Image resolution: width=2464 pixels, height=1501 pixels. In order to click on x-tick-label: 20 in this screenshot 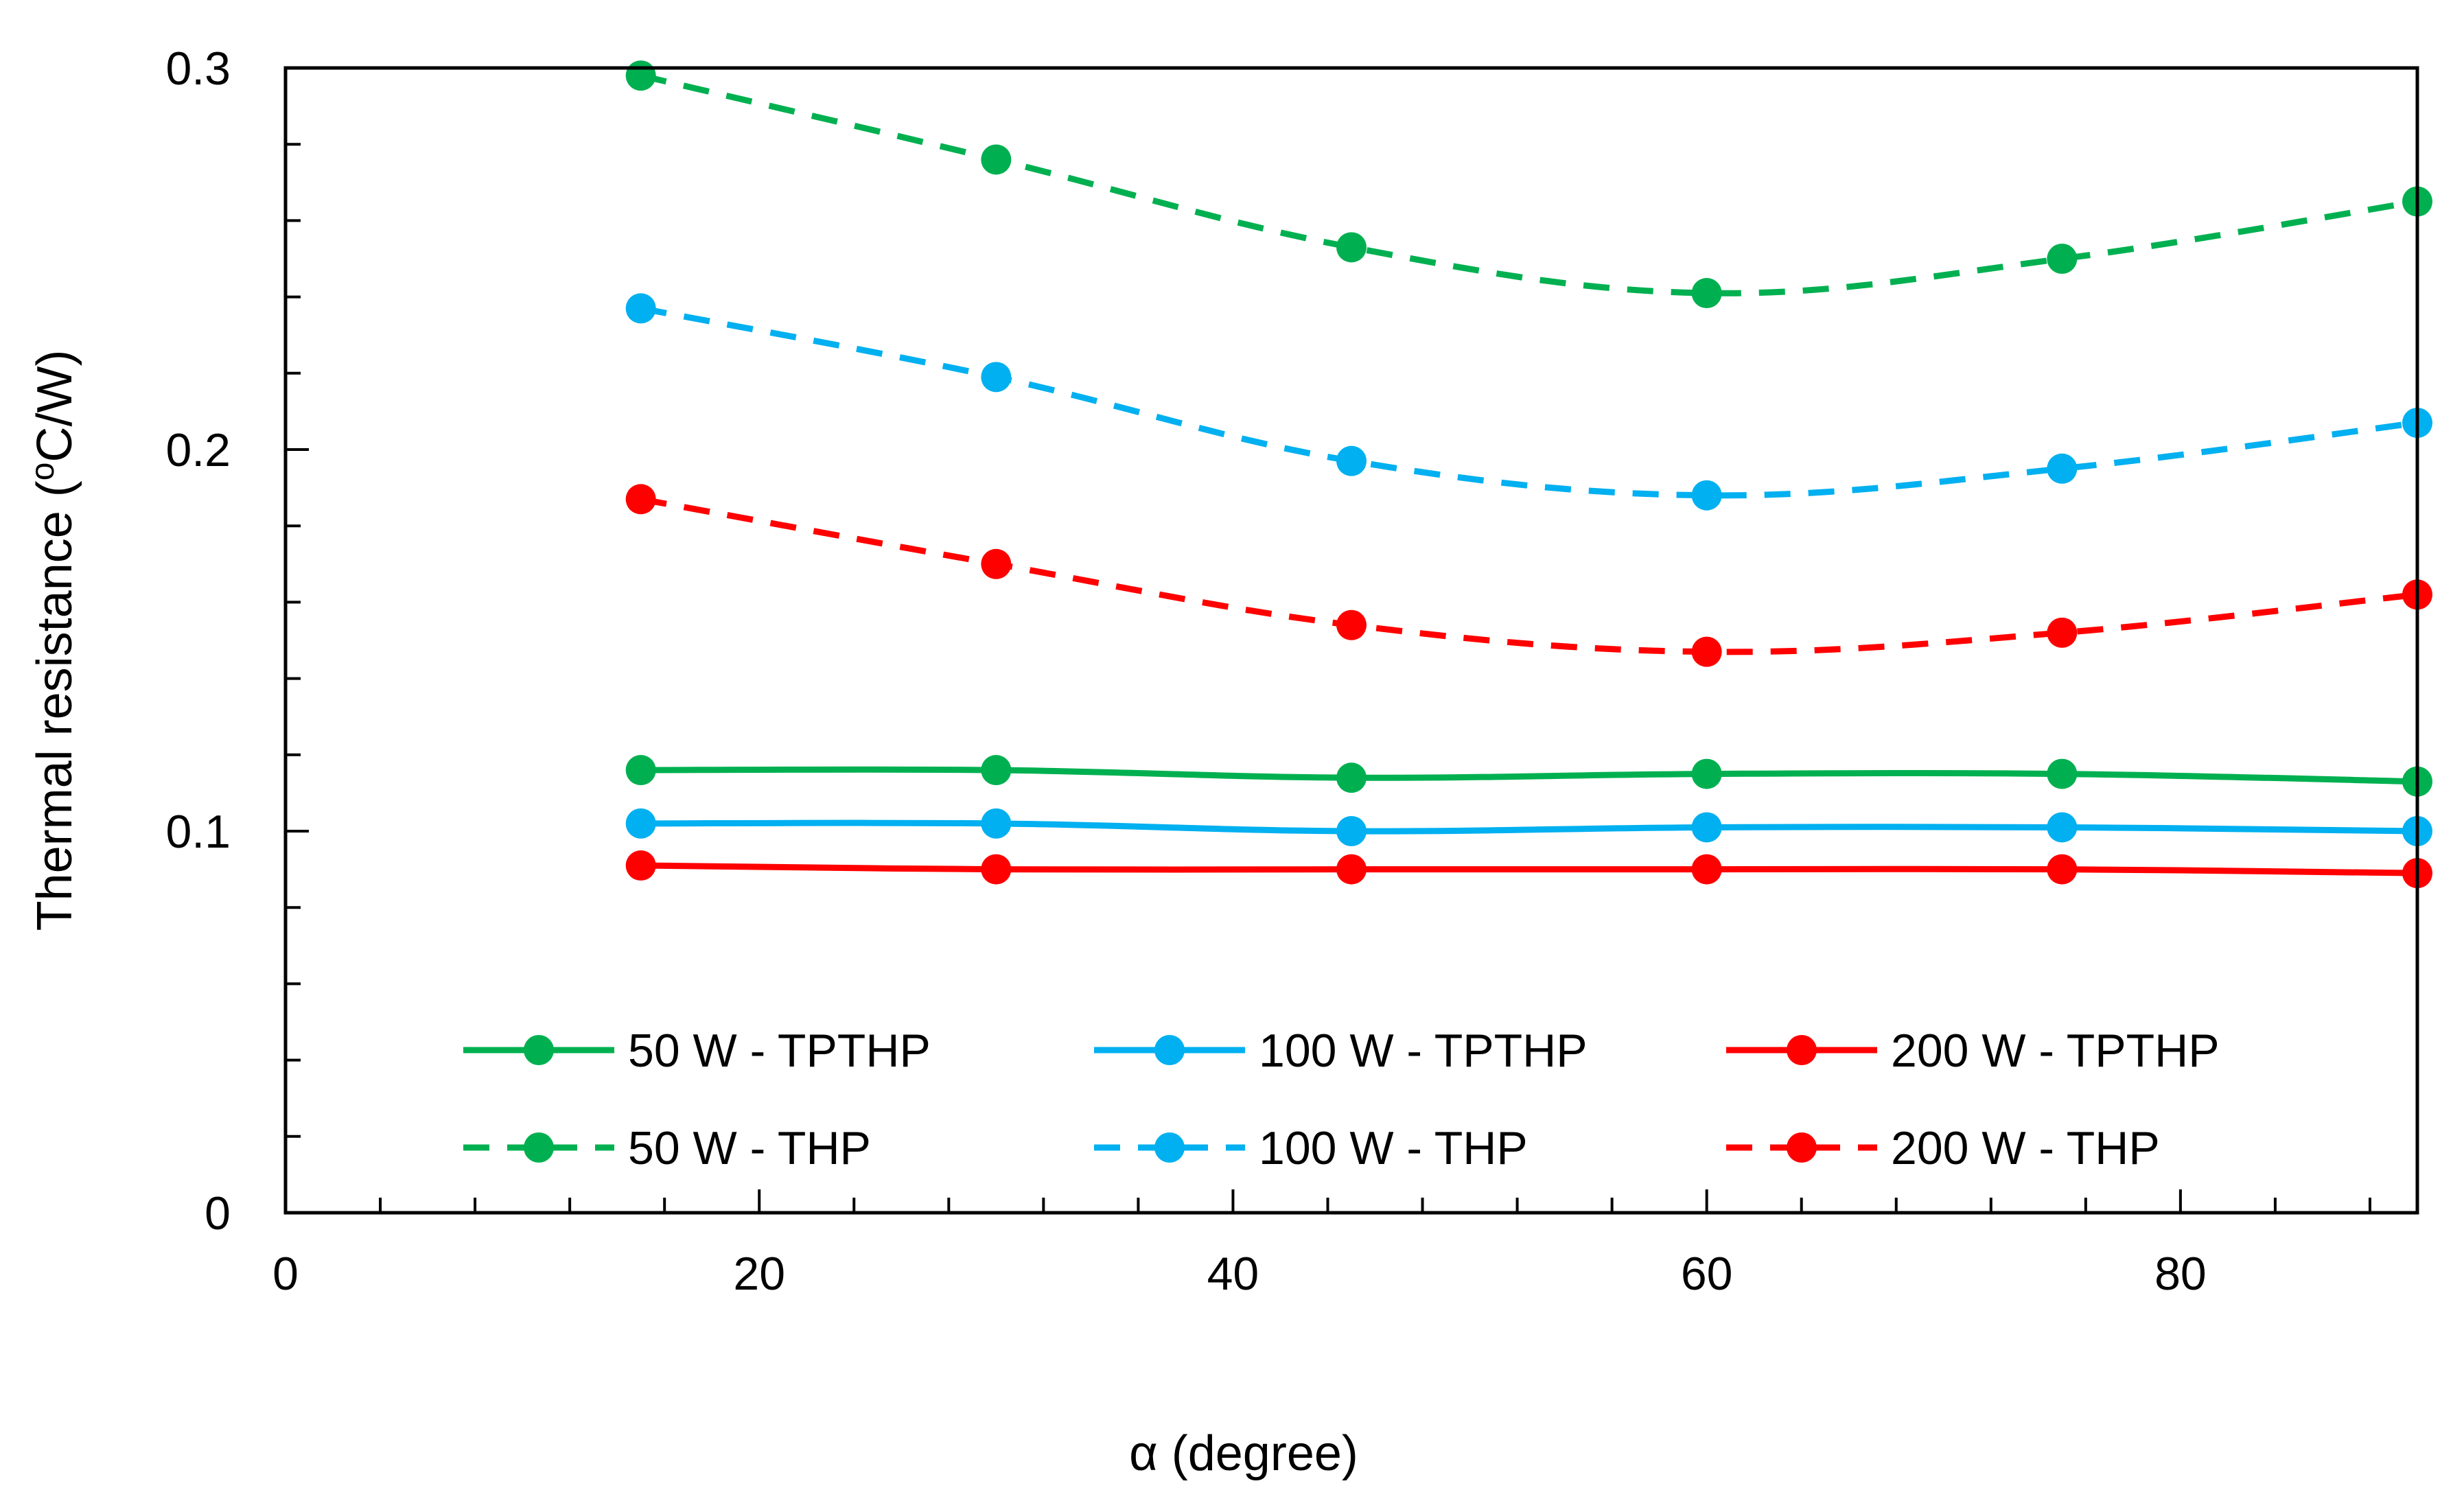, I will do `click(759, 1274)`.